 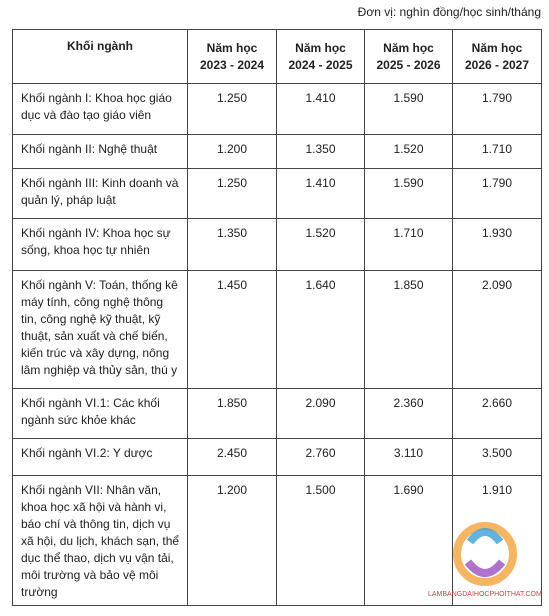 I want to click on watermark: LAMBANGDAIHOCPHOITHAT.COM, so click(x=485, y=560).